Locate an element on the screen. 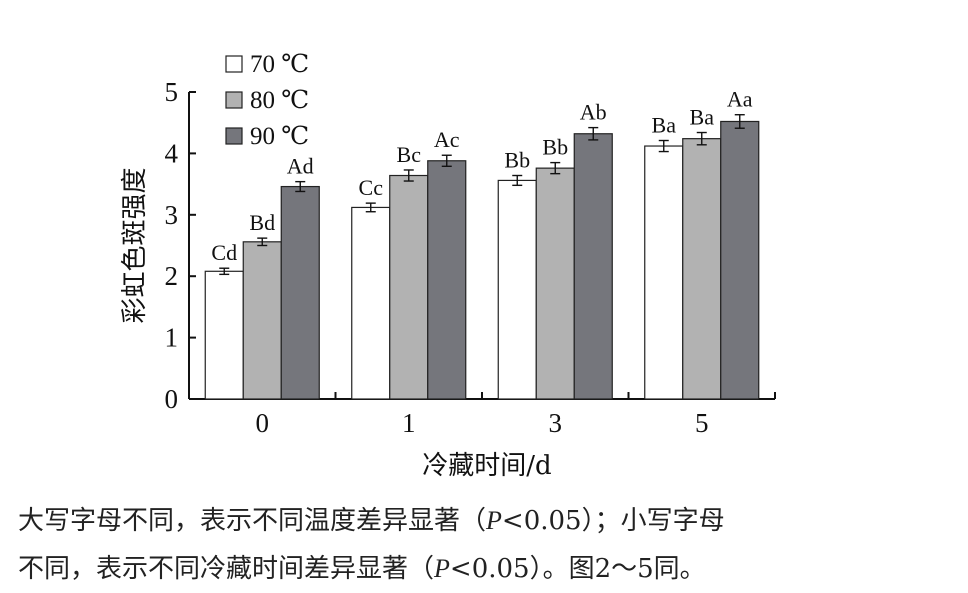  y-axis-title: 彩虹色斑强度 is located at coordinates (135, 245).